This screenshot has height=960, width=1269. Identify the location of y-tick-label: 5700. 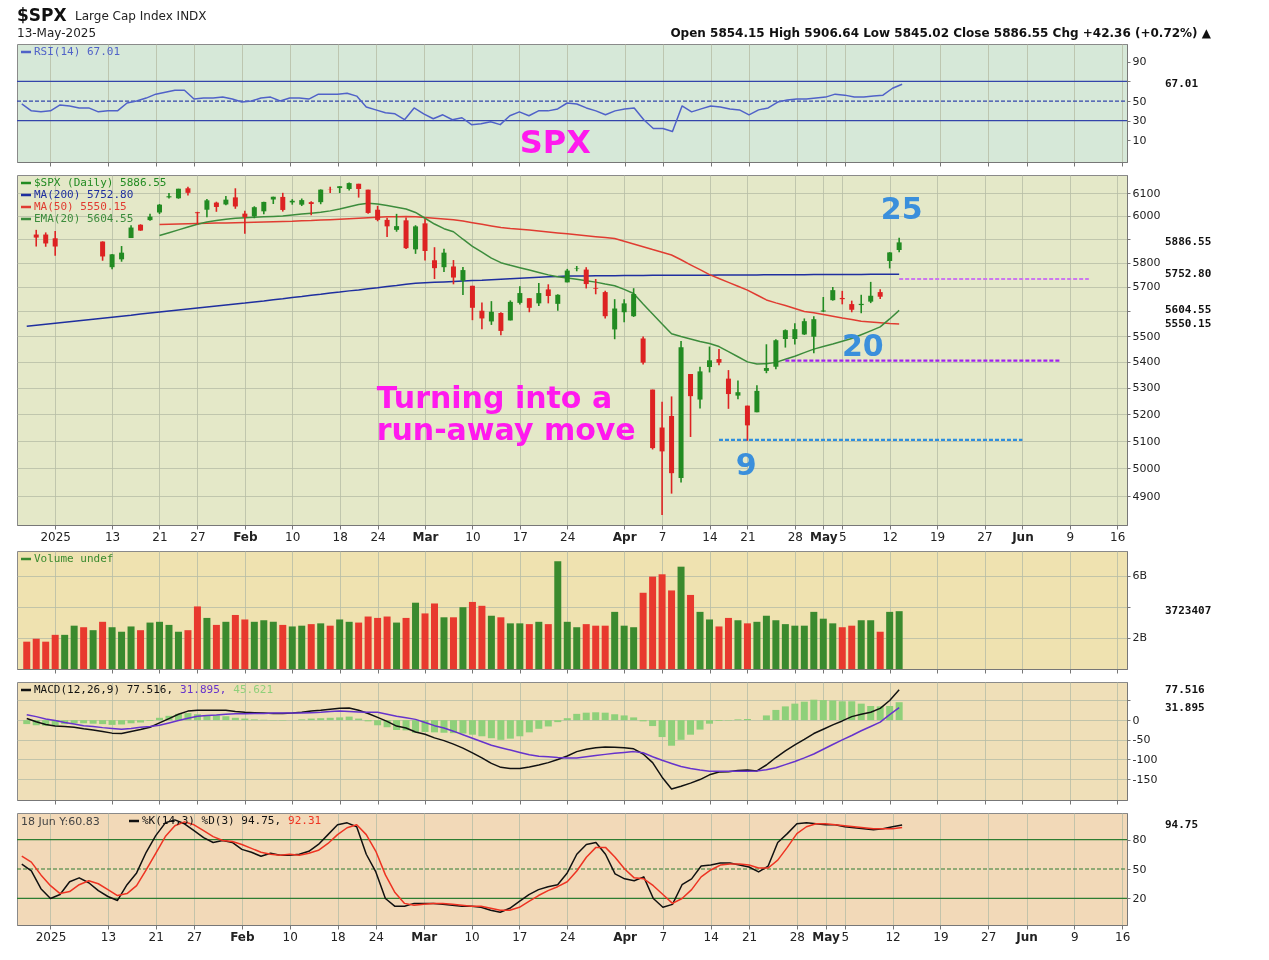
(1146, 287).